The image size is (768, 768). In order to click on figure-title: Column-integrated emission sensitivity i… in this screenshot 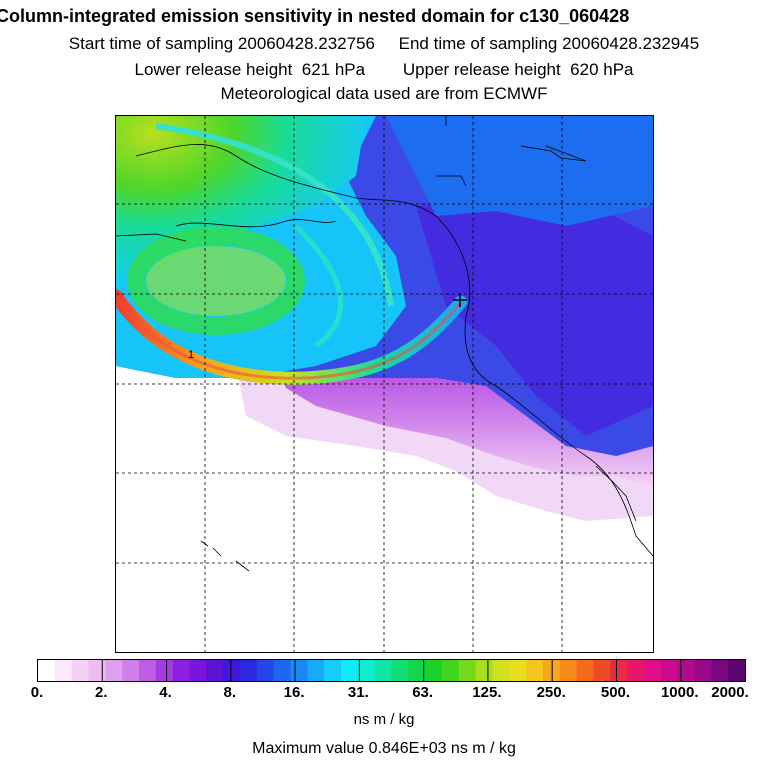, I will do `click(315, 16)`.